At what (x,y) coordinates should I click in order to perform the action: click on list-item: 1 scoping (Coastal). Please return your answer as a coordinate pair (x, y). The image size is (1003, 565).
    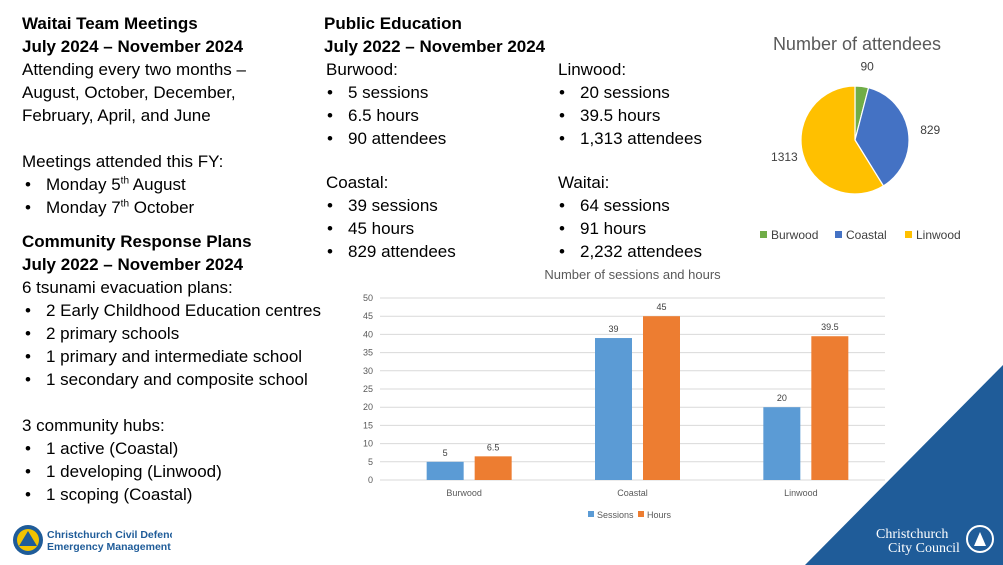
    Looking at the image, I should click on (182, 494).